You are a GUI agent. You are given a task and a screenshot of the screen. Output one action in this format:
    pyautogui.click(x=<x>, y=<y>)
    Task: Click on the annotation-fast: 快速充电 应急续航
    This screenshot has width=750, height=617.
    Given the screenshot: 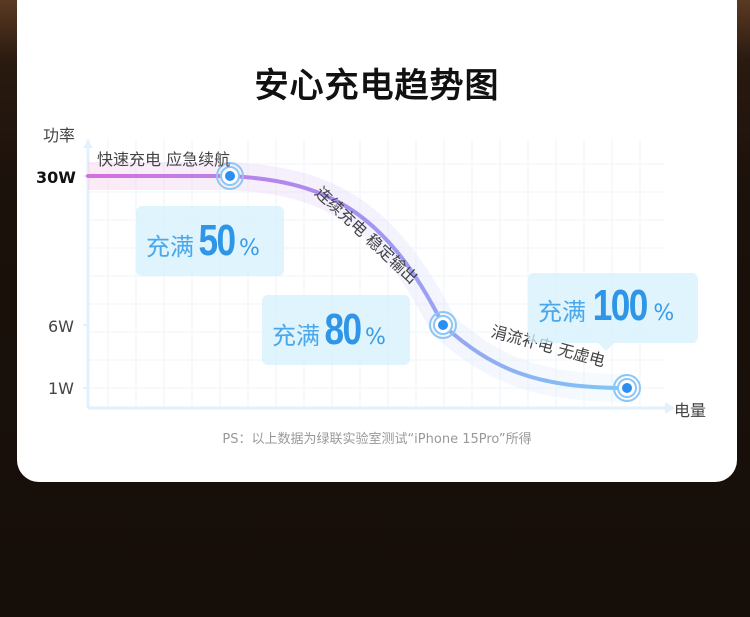 What is the action you would take?
    pyautogui.click(x=164, y=159)
    